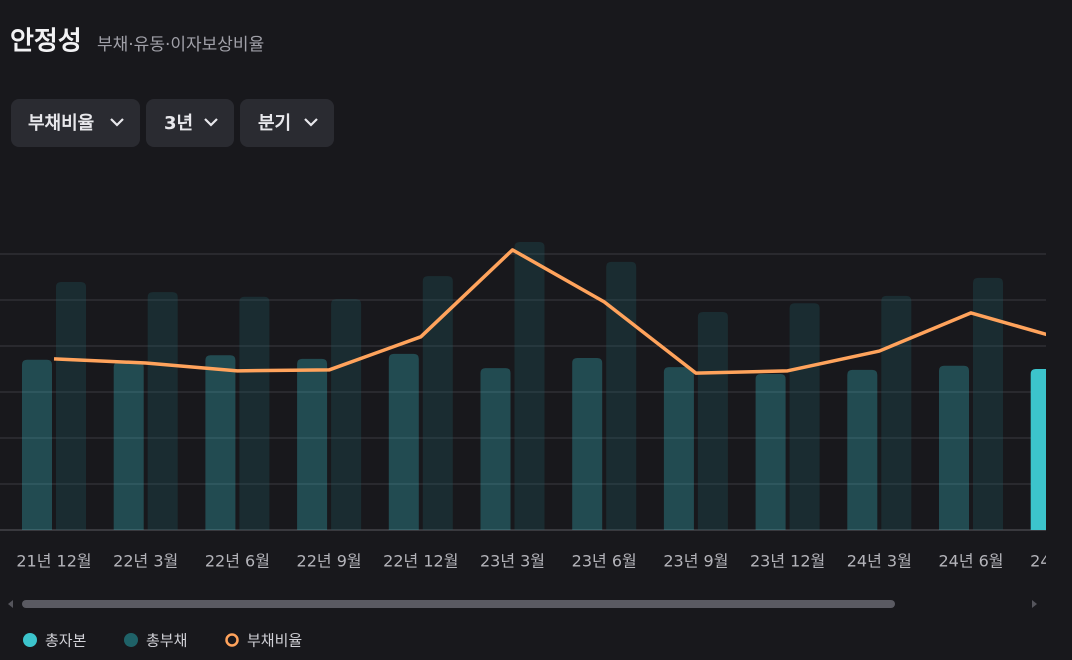 This screenshot has width=1072, height=660. I want to click on x-tick-label: 23년 3월, so click(512, 561).